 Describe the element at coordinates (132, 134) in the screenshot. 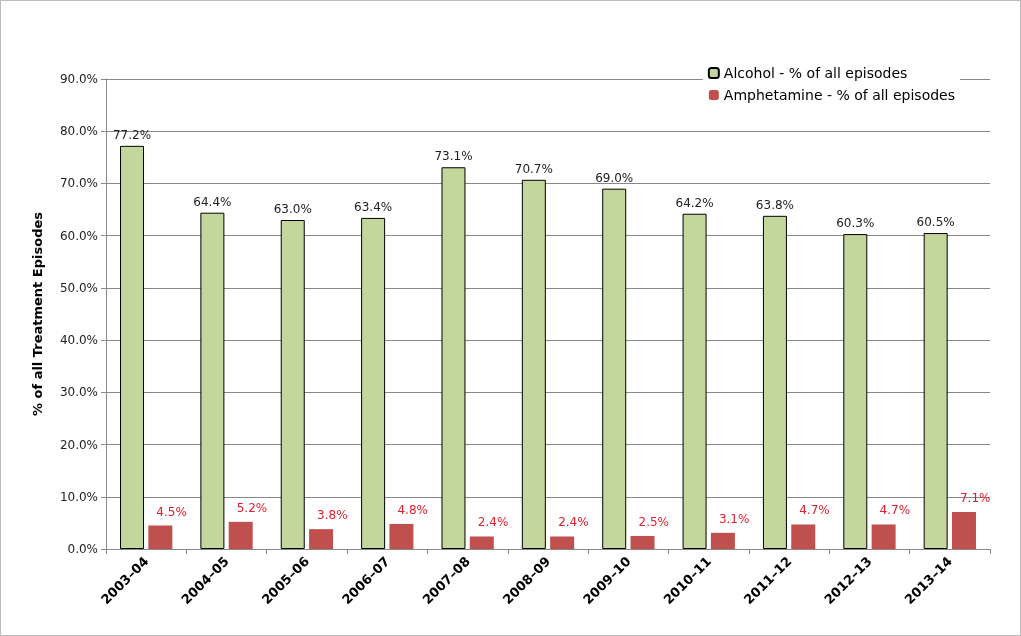

I see `data-label: 77.2%` at that location.